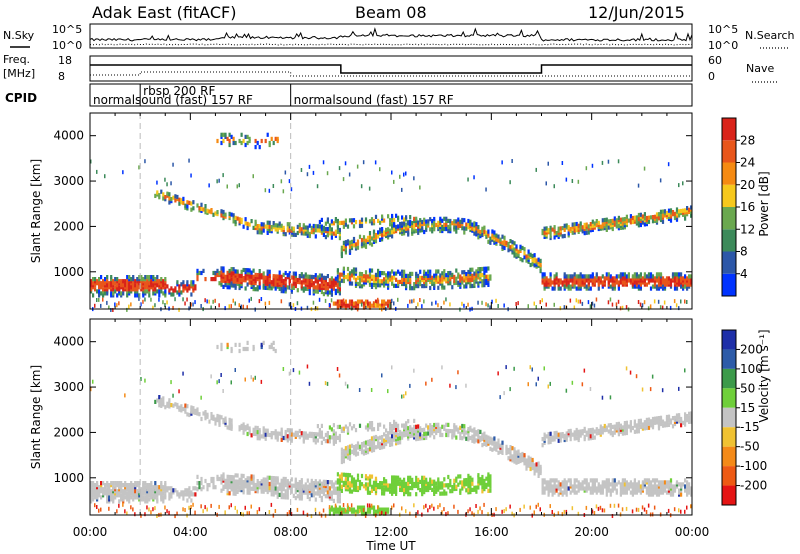  Describe the element at coordinates (16, 59) in the screenshot. I see `freq-label-line1: Freq.` at that location.